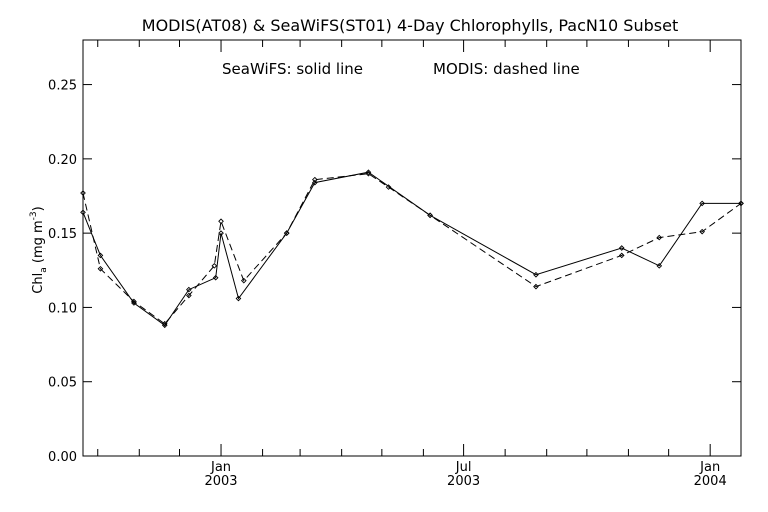 The image size is (768, 512). What do you see at coordinates (62, 383) in the screenshot?
I see `y-tick-label: 0.05` at bounding box center [62, 383].